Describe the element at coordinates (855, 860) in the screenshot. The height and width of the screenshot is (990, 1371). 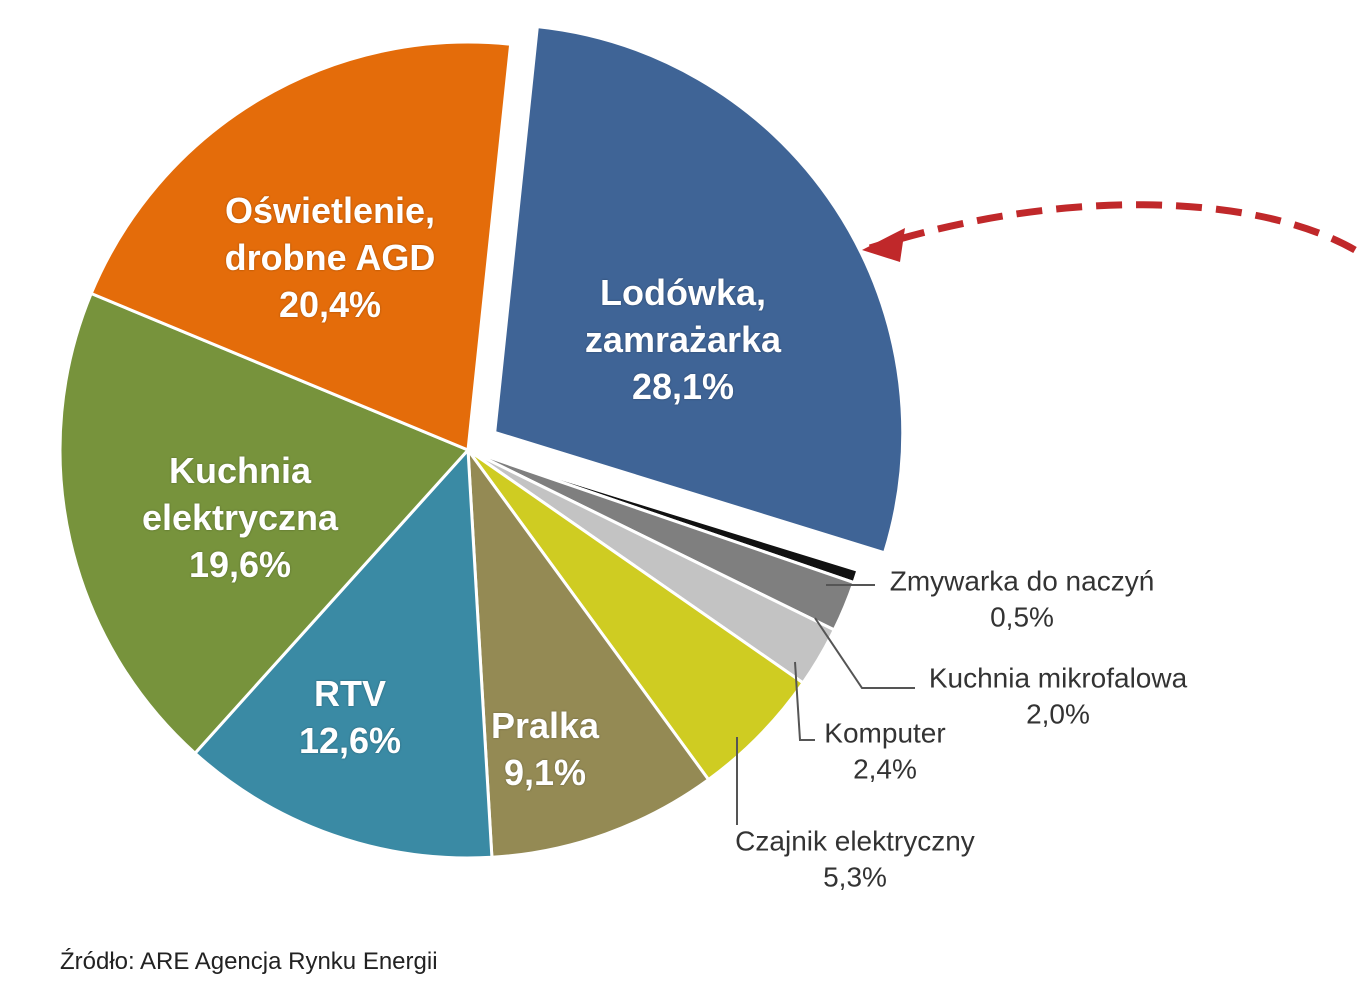
I see `slice-label: Czajnik elektryczny 5,3%` at that location.